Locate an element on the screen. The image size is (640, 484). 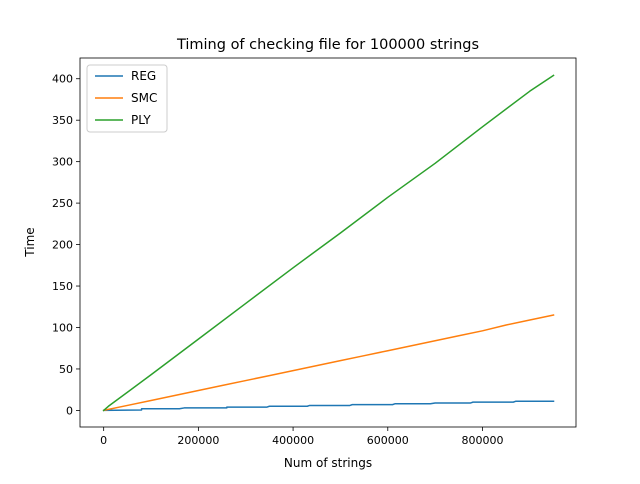
x-tick-label: 400000 is located at coordinates (293, 440).